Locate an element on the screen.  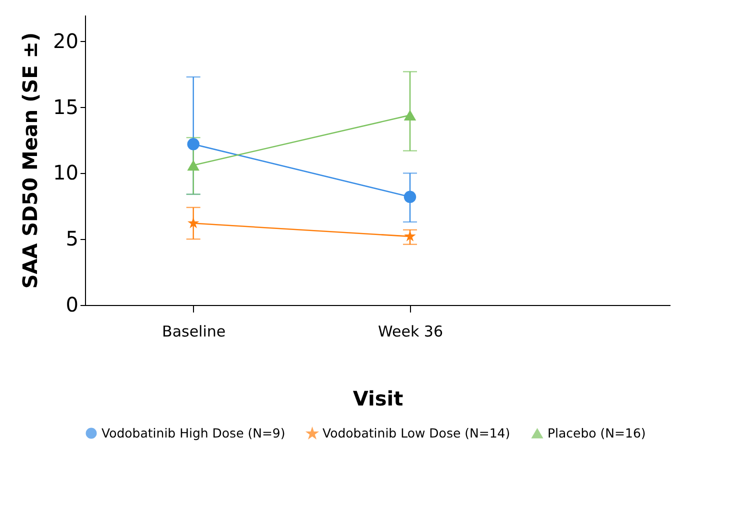
y-axis-title: SAA SD50 Mean (SE ±) is located at coordinates (30, 160).